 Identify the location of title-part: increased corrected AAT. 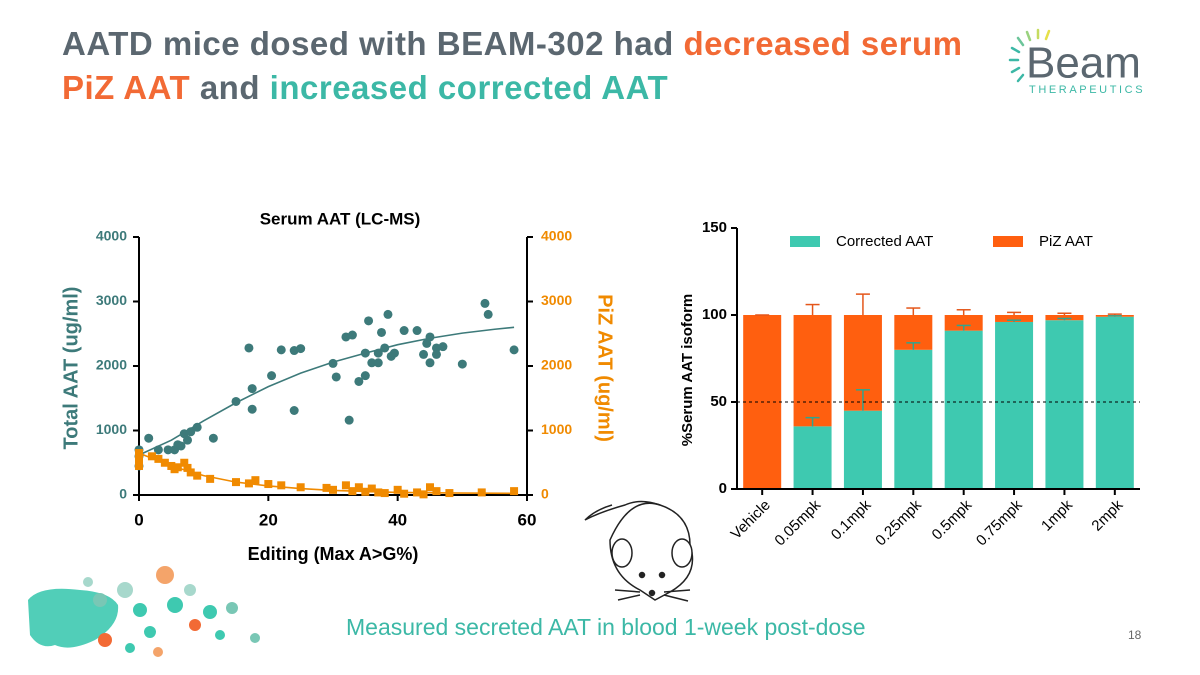
(469, 87).